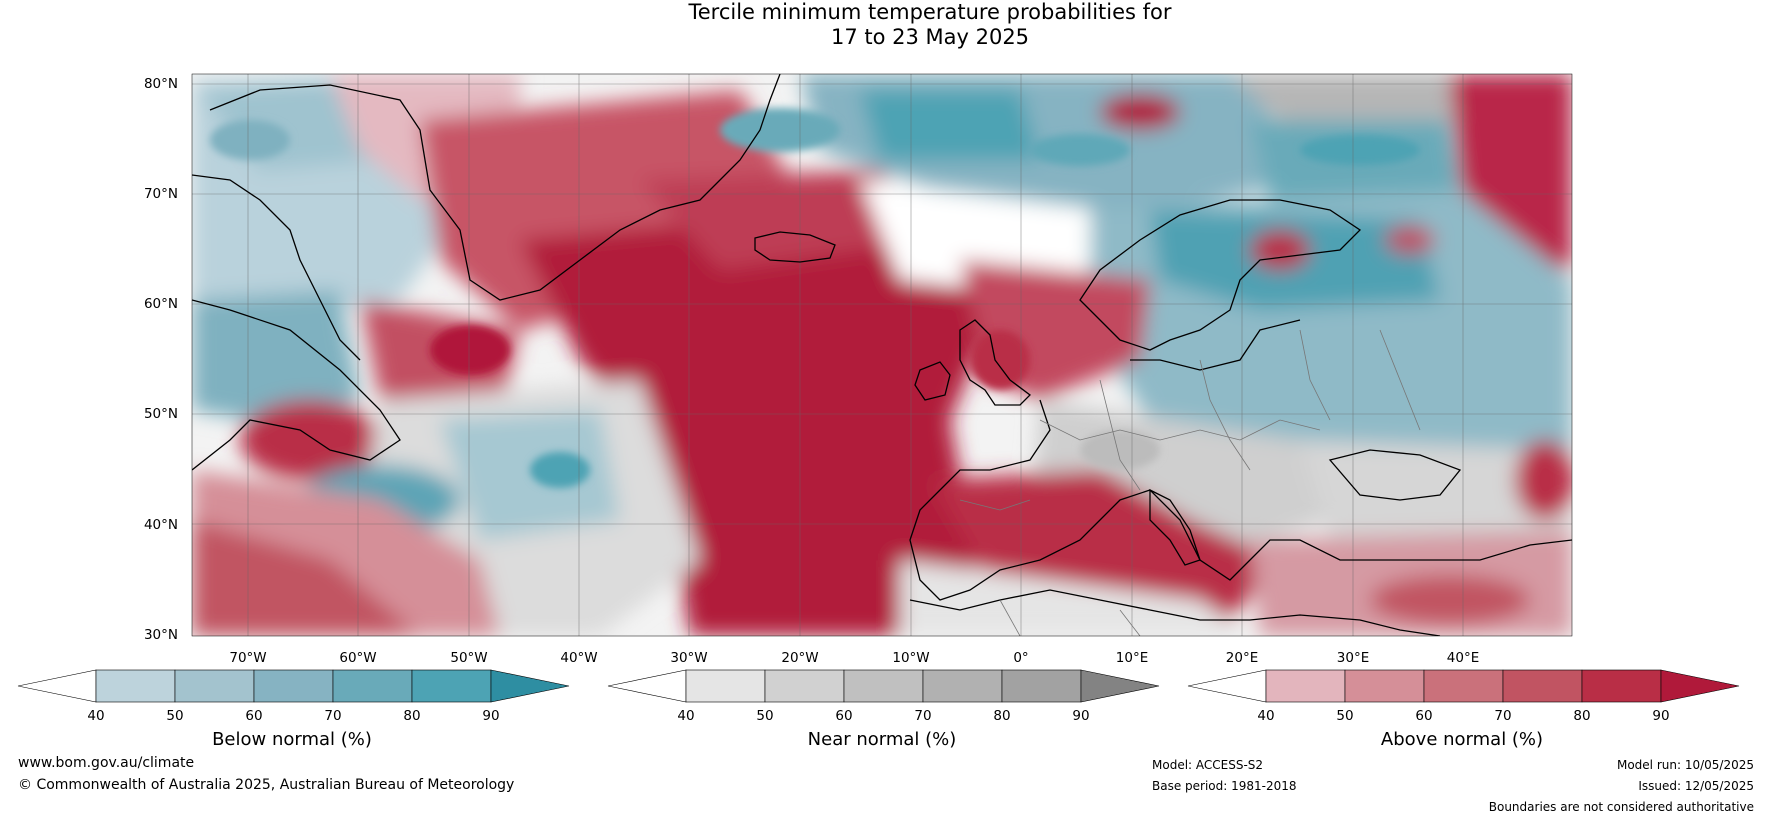 The height and width of the screenshot is (818, 1770). Describe the element at coordinates (1696, 786) in the screenshot. I see `footer-issued: Issued: 12/05/2025` at that location.